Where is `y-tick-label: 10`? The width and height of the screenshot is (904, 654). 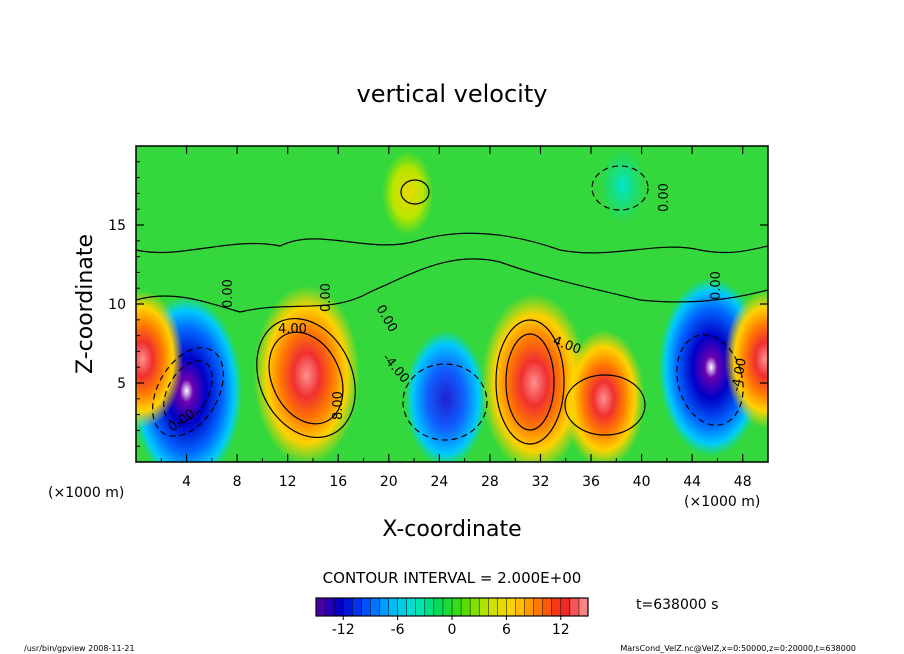
y-tick-label: 10 is located at coordinates (117, 305).